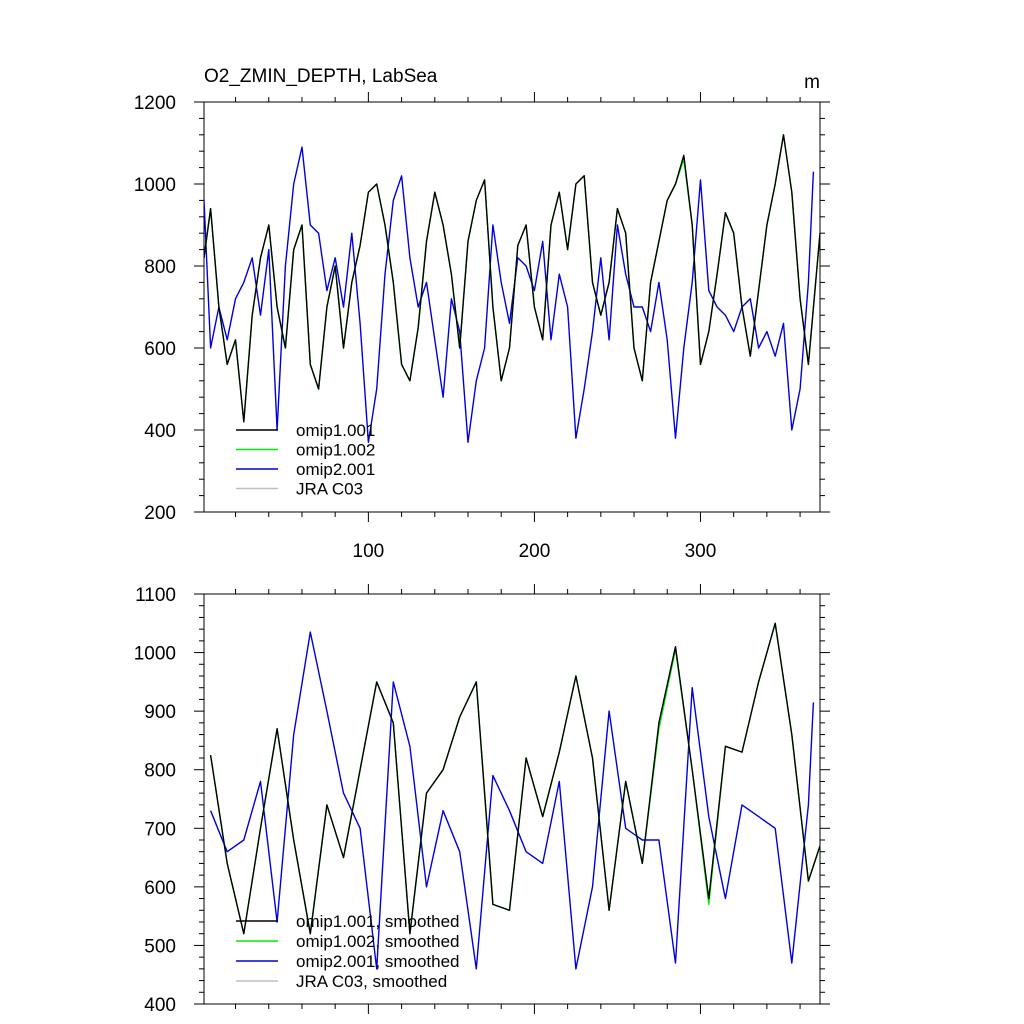 This screenshot has width=1024, height=1024. What do you see at coordinates (335, 469) in the screenshot?
I see `legend-label-omip2-001: omip2.001` at bounding box center [335, 469].